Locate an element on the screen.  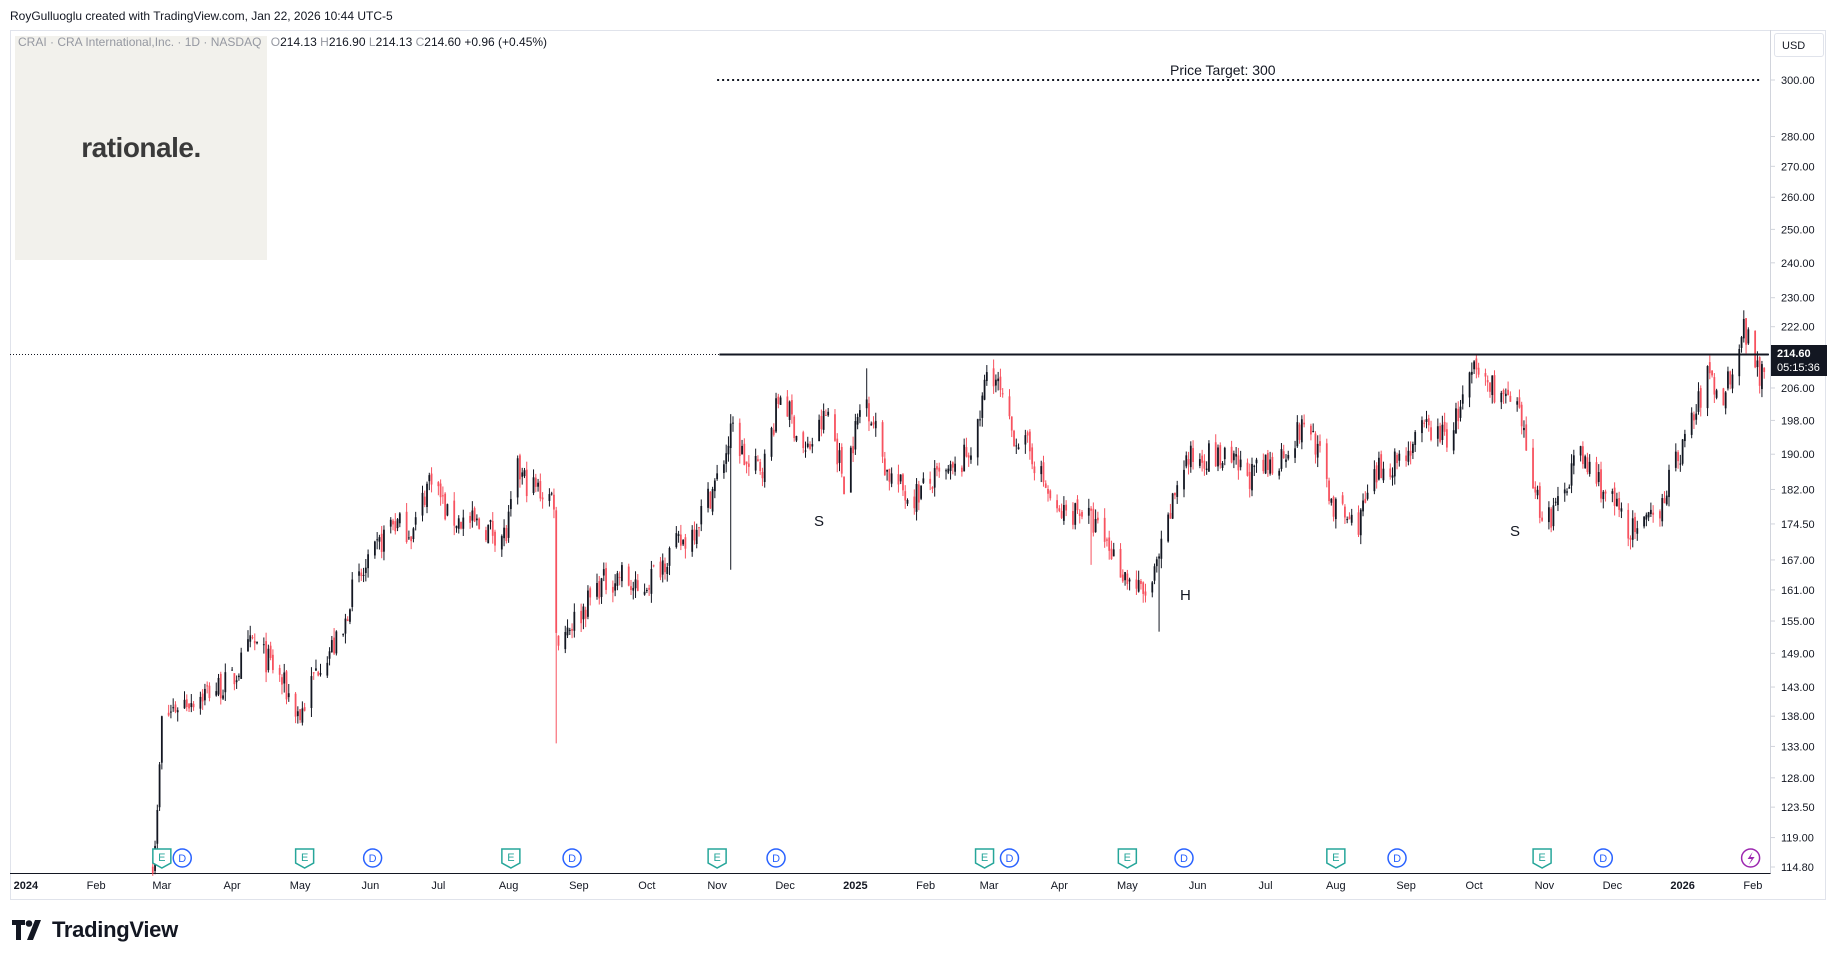
tradingview-logo: TradingView is located at coordinates (95, 929).